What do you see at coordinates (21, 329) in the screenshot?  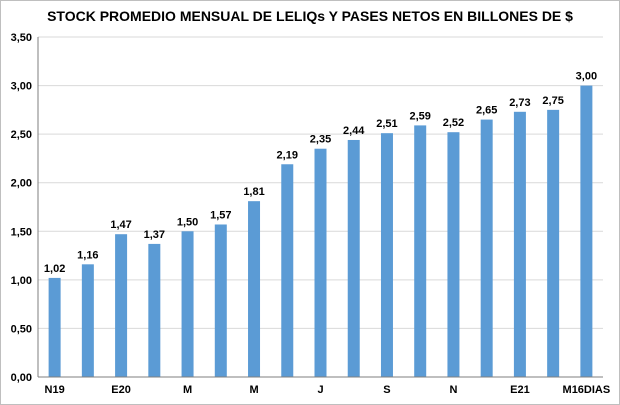 I see `y-tick-label: 0,50` at bounding box center [21, 329].